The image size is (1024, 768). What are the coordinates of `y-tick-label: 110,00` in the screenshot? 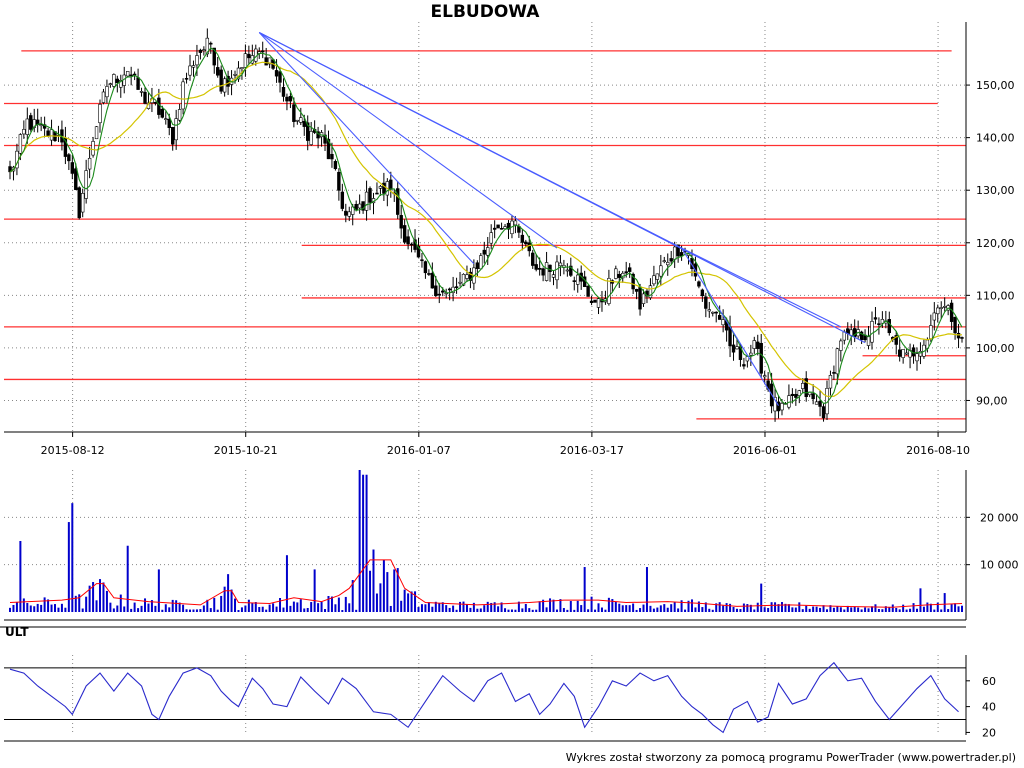 It's located at (995, 295).